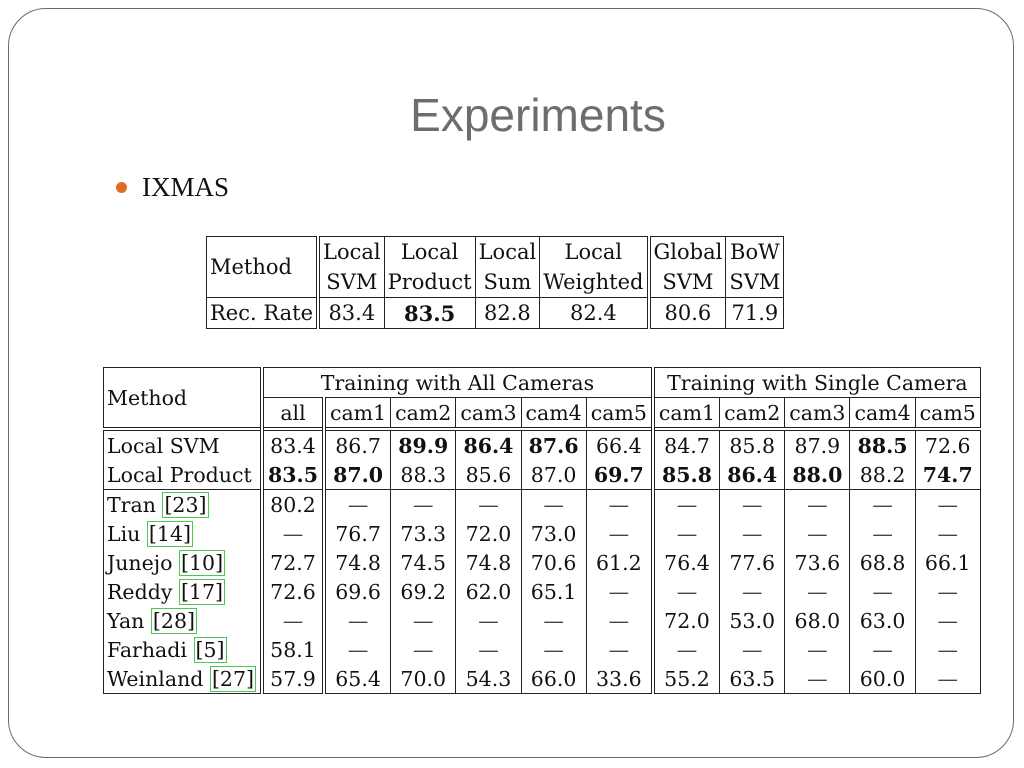  Describe the element at coordinates (423, 533) in the screenshot. I see `table2-cell: 73.3` at that location.